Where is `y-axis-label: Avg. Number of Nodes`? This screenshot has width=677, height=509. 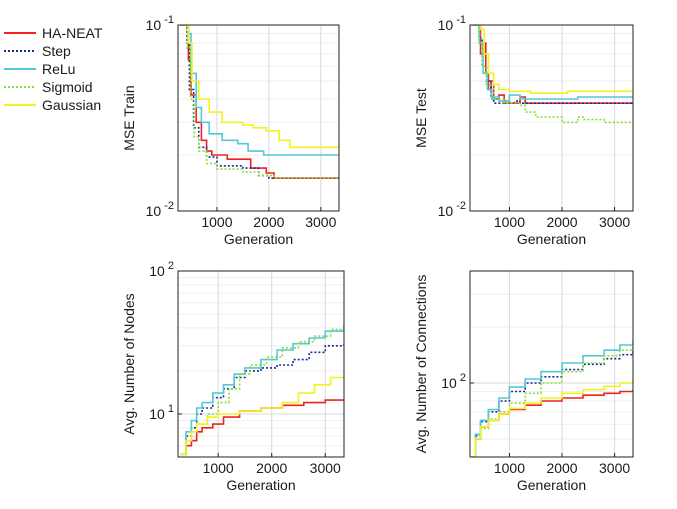
y-axis-label: Avg. Number of Nodes is located at coordinates (129, 363).